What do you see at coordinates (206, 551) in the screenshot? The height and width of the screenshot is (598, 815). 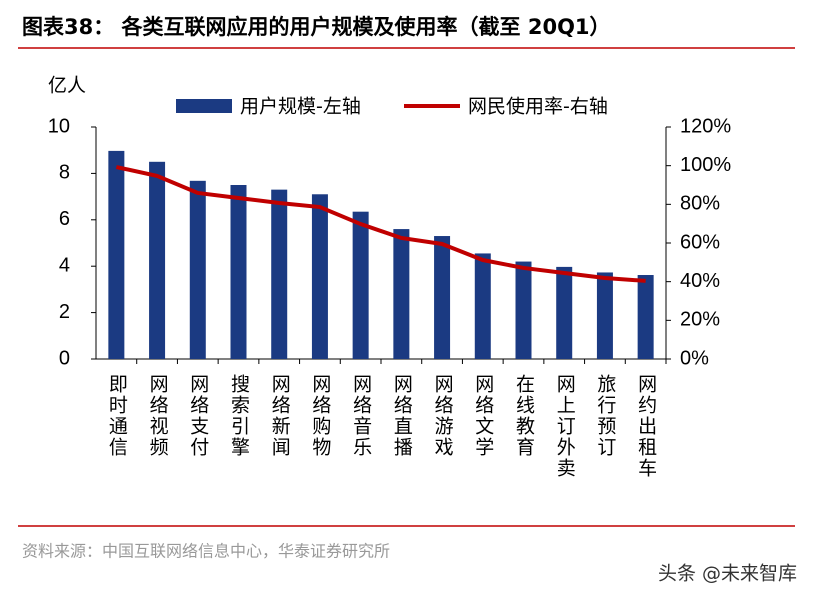 I see `source: 资料来源：中国互联网络信息中心，华泰证券研究所` at bounding box center [206, 551].